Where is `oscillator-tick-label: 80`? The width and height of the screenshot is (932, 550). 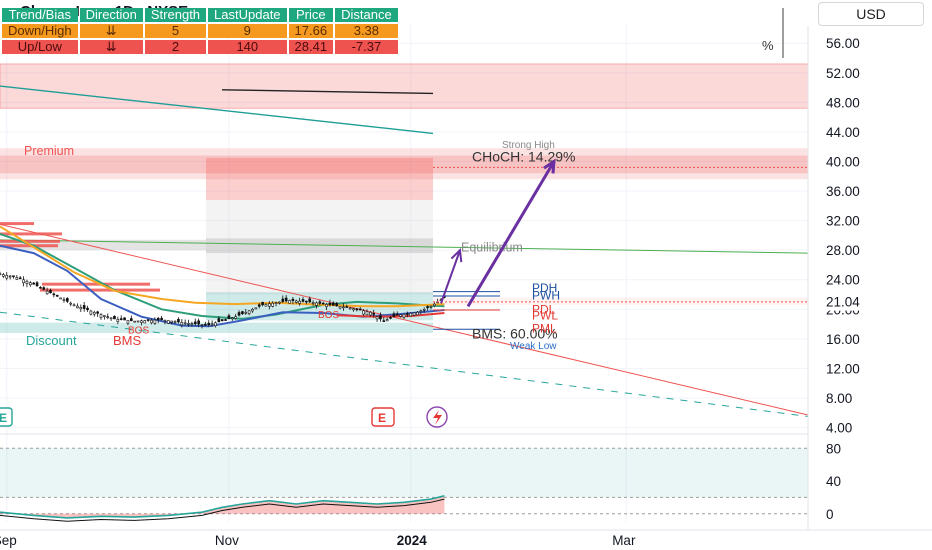
oscillator-tick-label: 80 is located at coordinates (833, 448).